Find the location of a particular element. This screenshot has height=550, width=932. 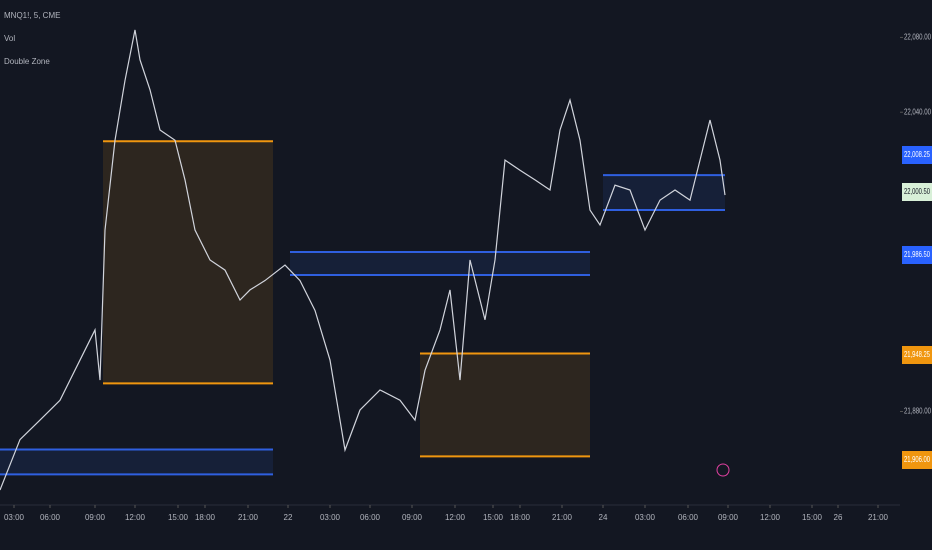

price-tag: 21,906.00 is located at coordinates (917, 459).